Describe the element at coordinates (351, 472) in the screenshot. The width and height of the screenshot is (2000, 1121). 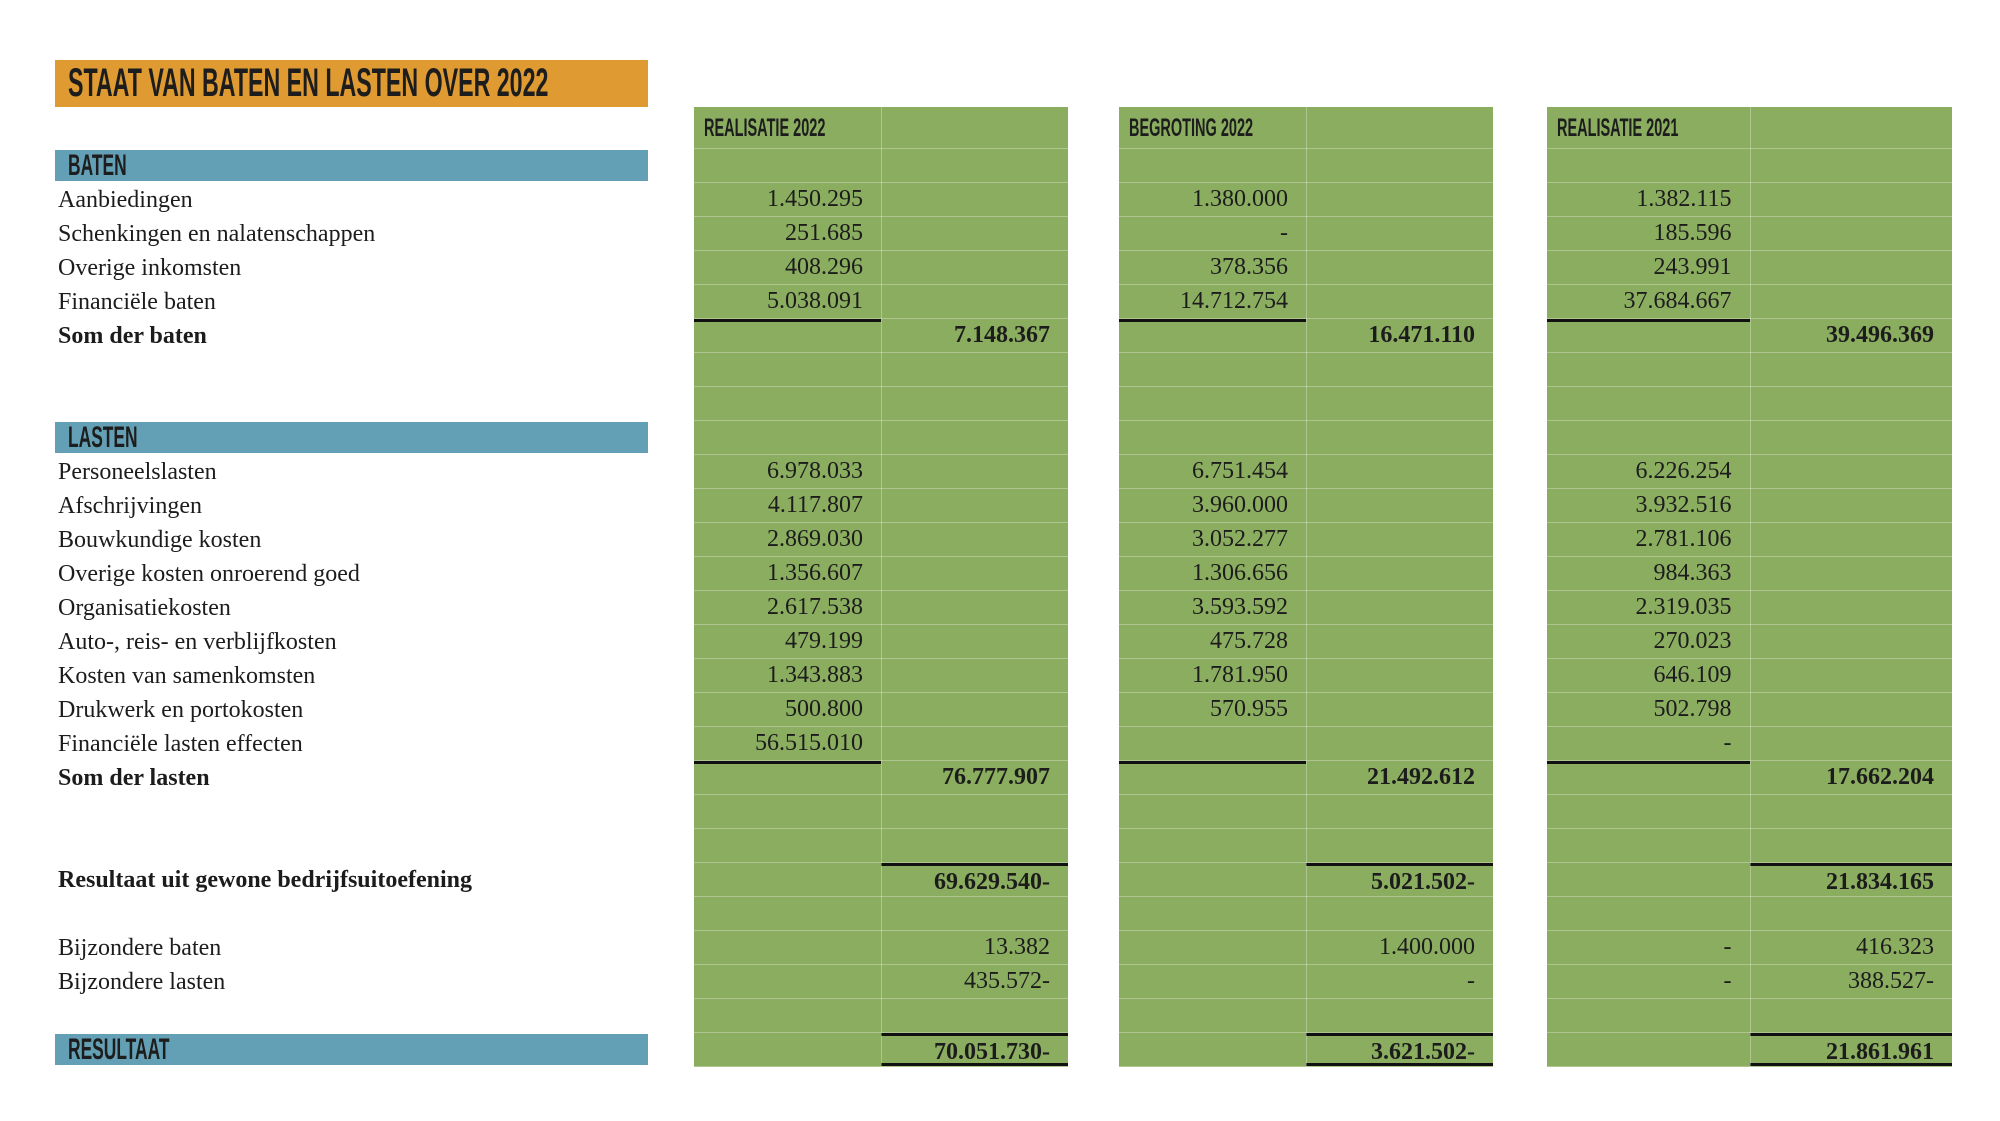
I see `row-label: Personeelslasten` at that location.